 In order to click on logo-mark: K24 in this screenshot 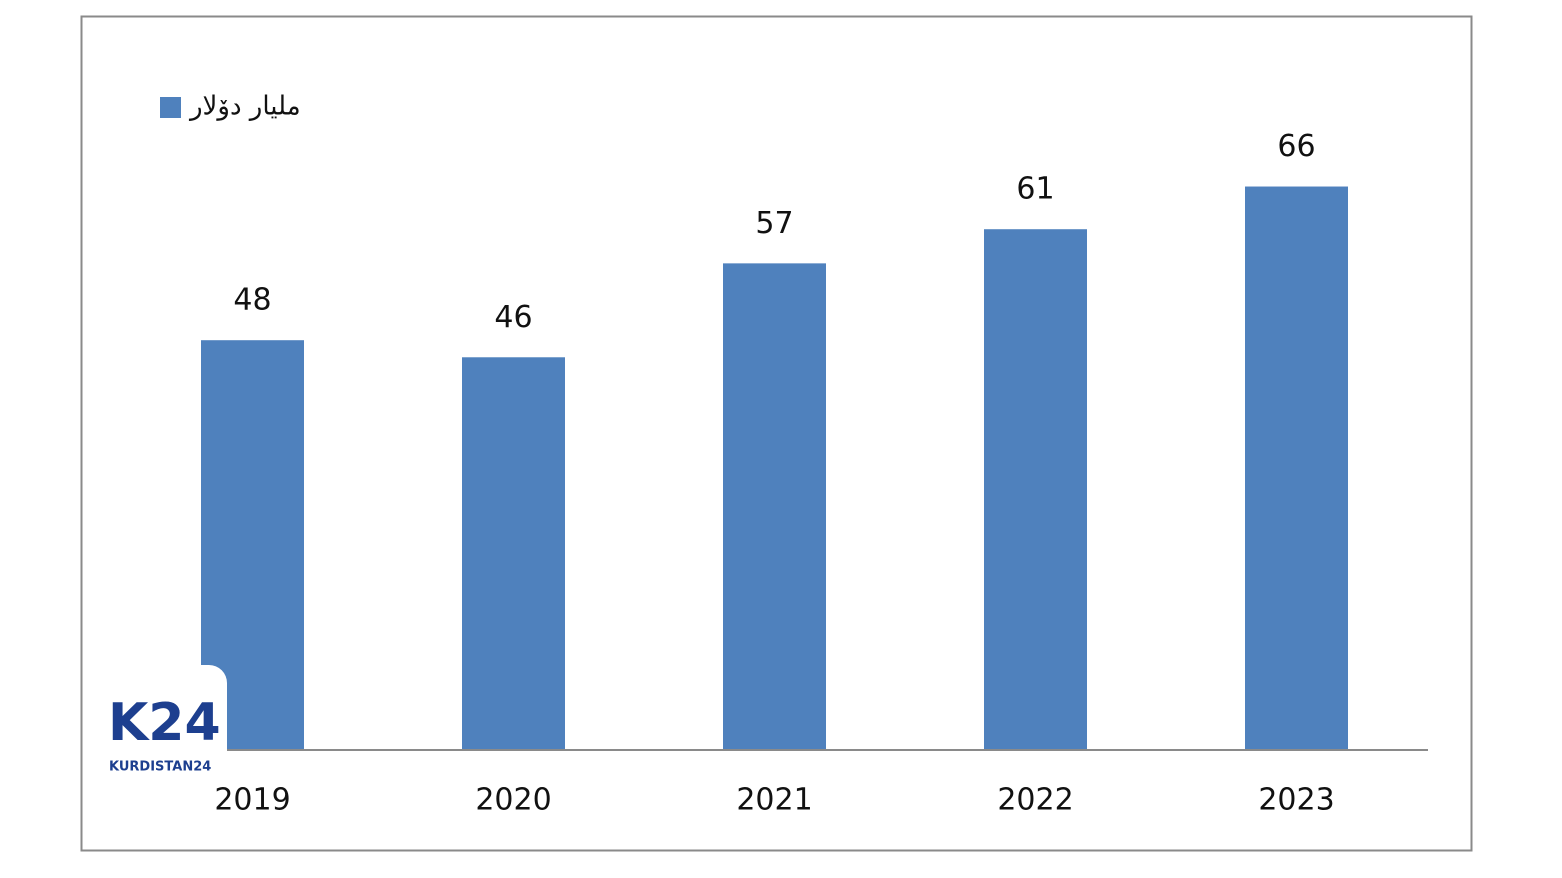, I will do `click(164, 723)`.